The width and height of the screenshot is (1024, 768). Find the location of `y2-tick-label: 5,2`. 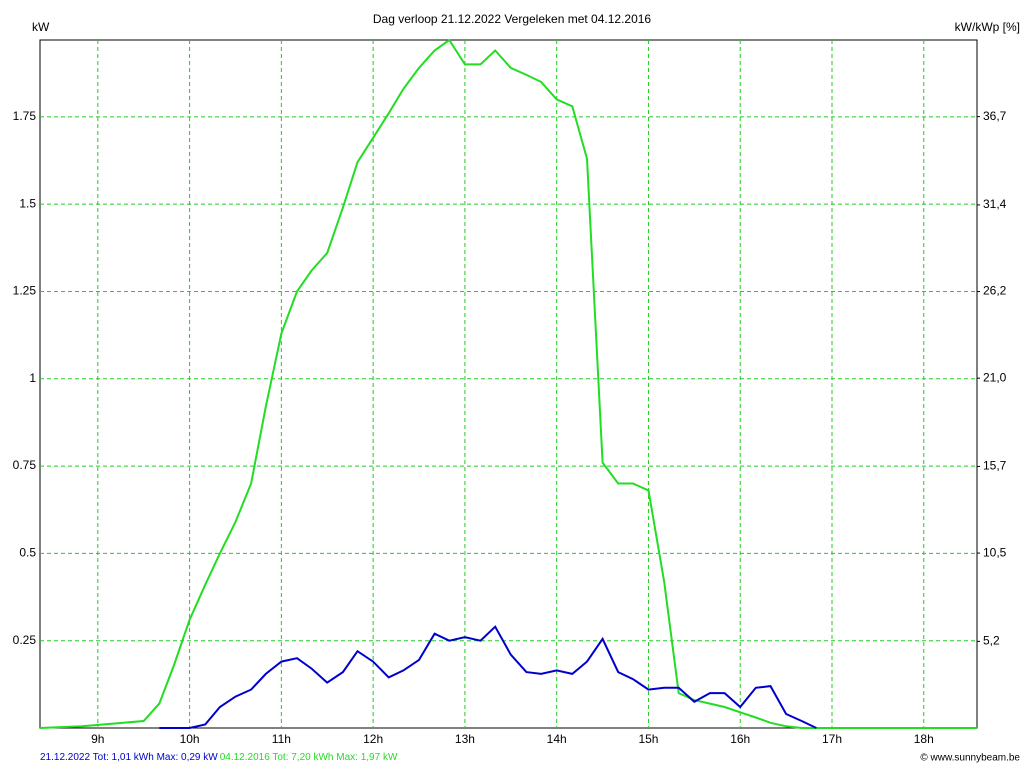

y2-tick-label: 5,2 is located at coordinates (991, 641).